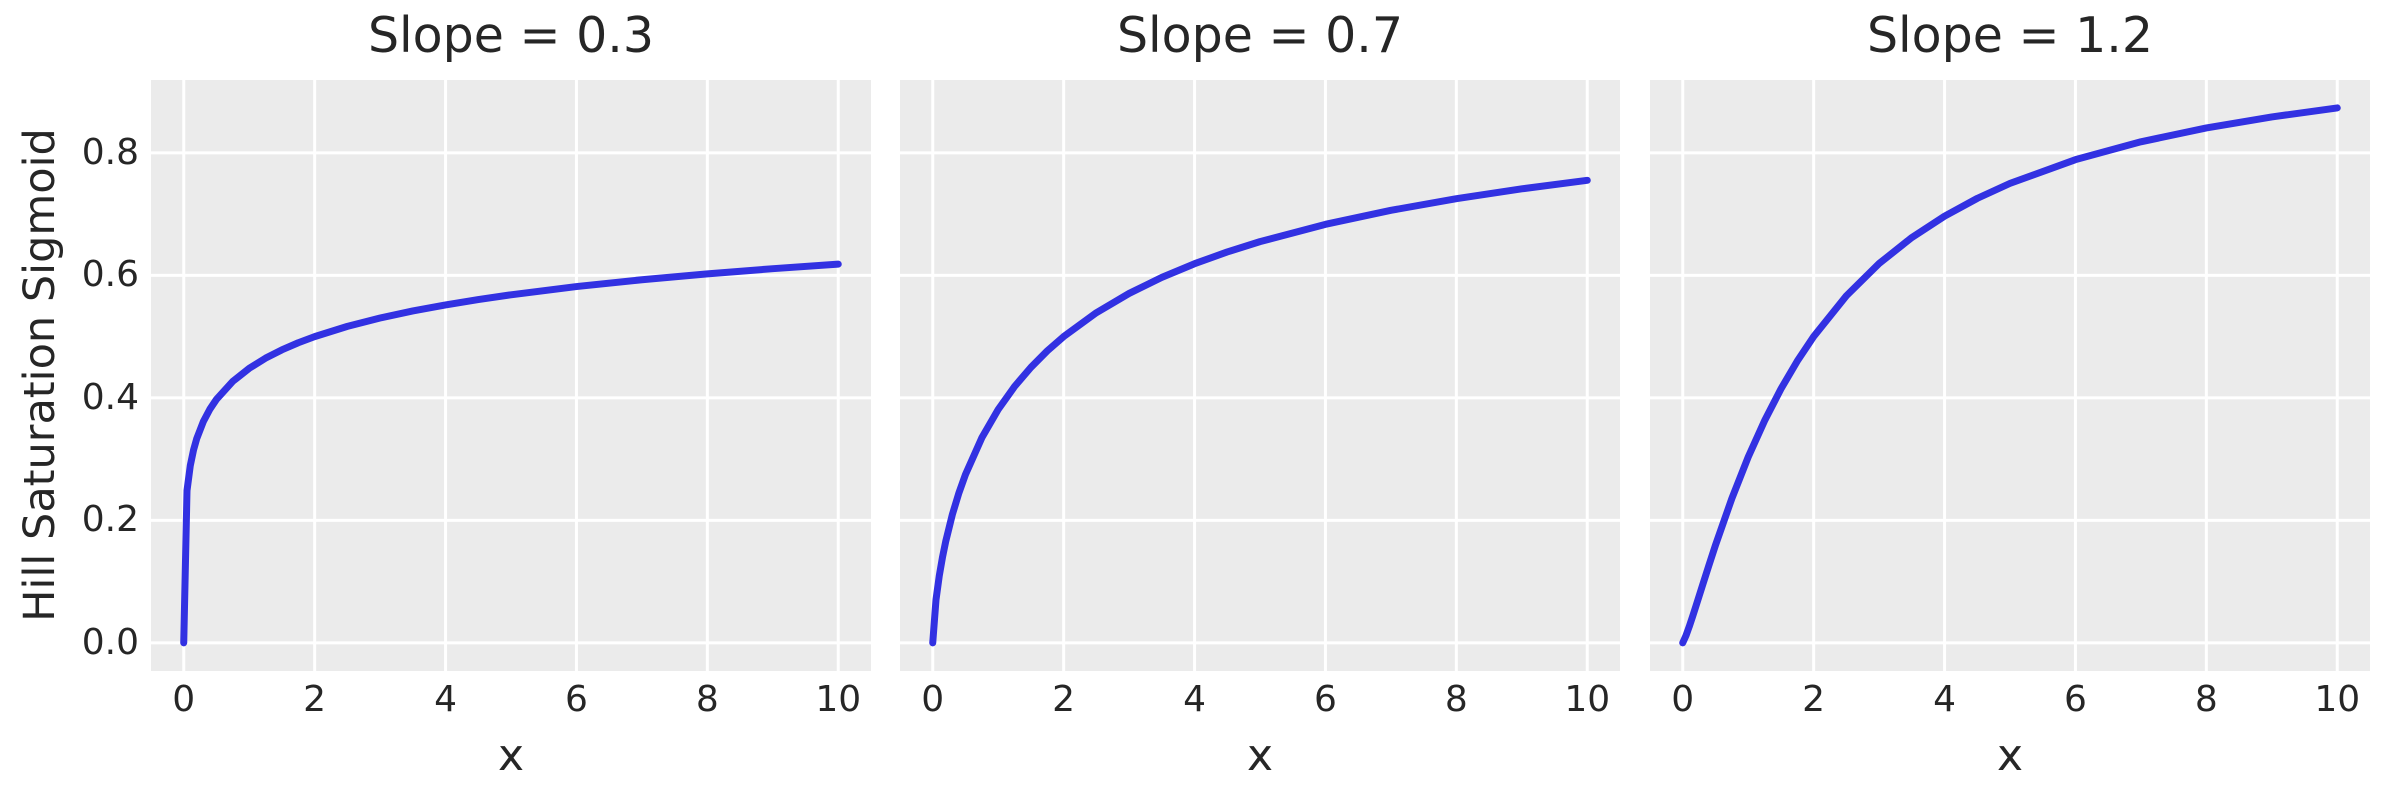 Image resolution: width=2400 pixels, height=800 pixels. What do you see at coordinates (110, 275) in the screenshot?
I see `y-tick-label: 0.6` at bounding box center [110, 275].